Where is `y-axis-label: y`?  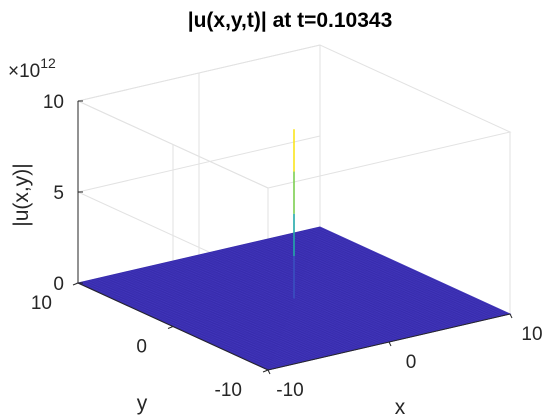
y-axis-label: y is located at coordinates (142, 403).